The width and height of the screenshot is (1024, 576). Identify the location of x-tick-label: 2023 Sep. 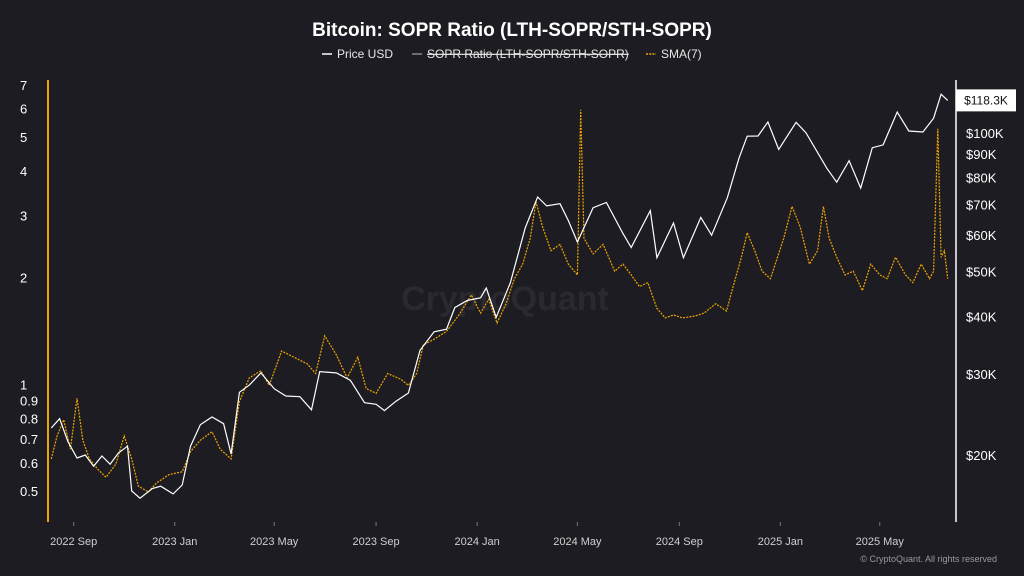
(376, 542).